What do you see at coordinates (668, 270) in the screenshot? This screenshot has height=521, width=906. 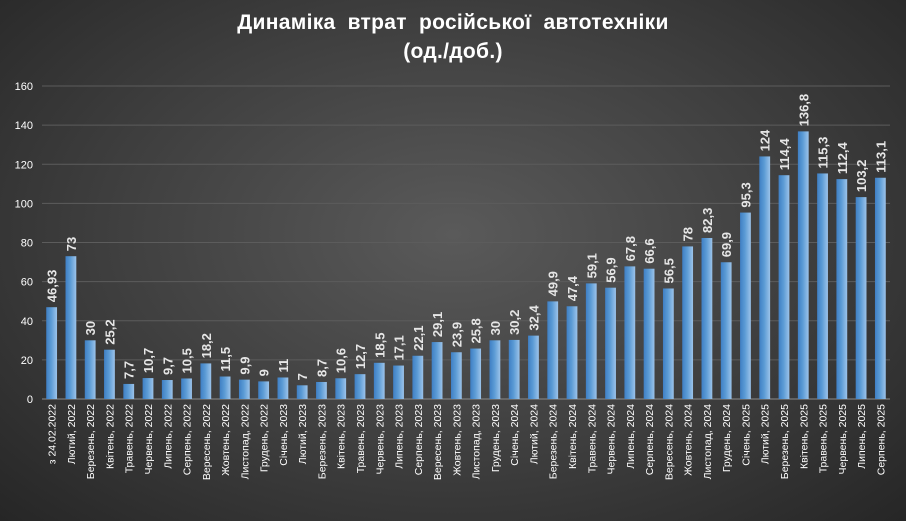 I see `data-label: 56,5` at bounding box center [668, 270].